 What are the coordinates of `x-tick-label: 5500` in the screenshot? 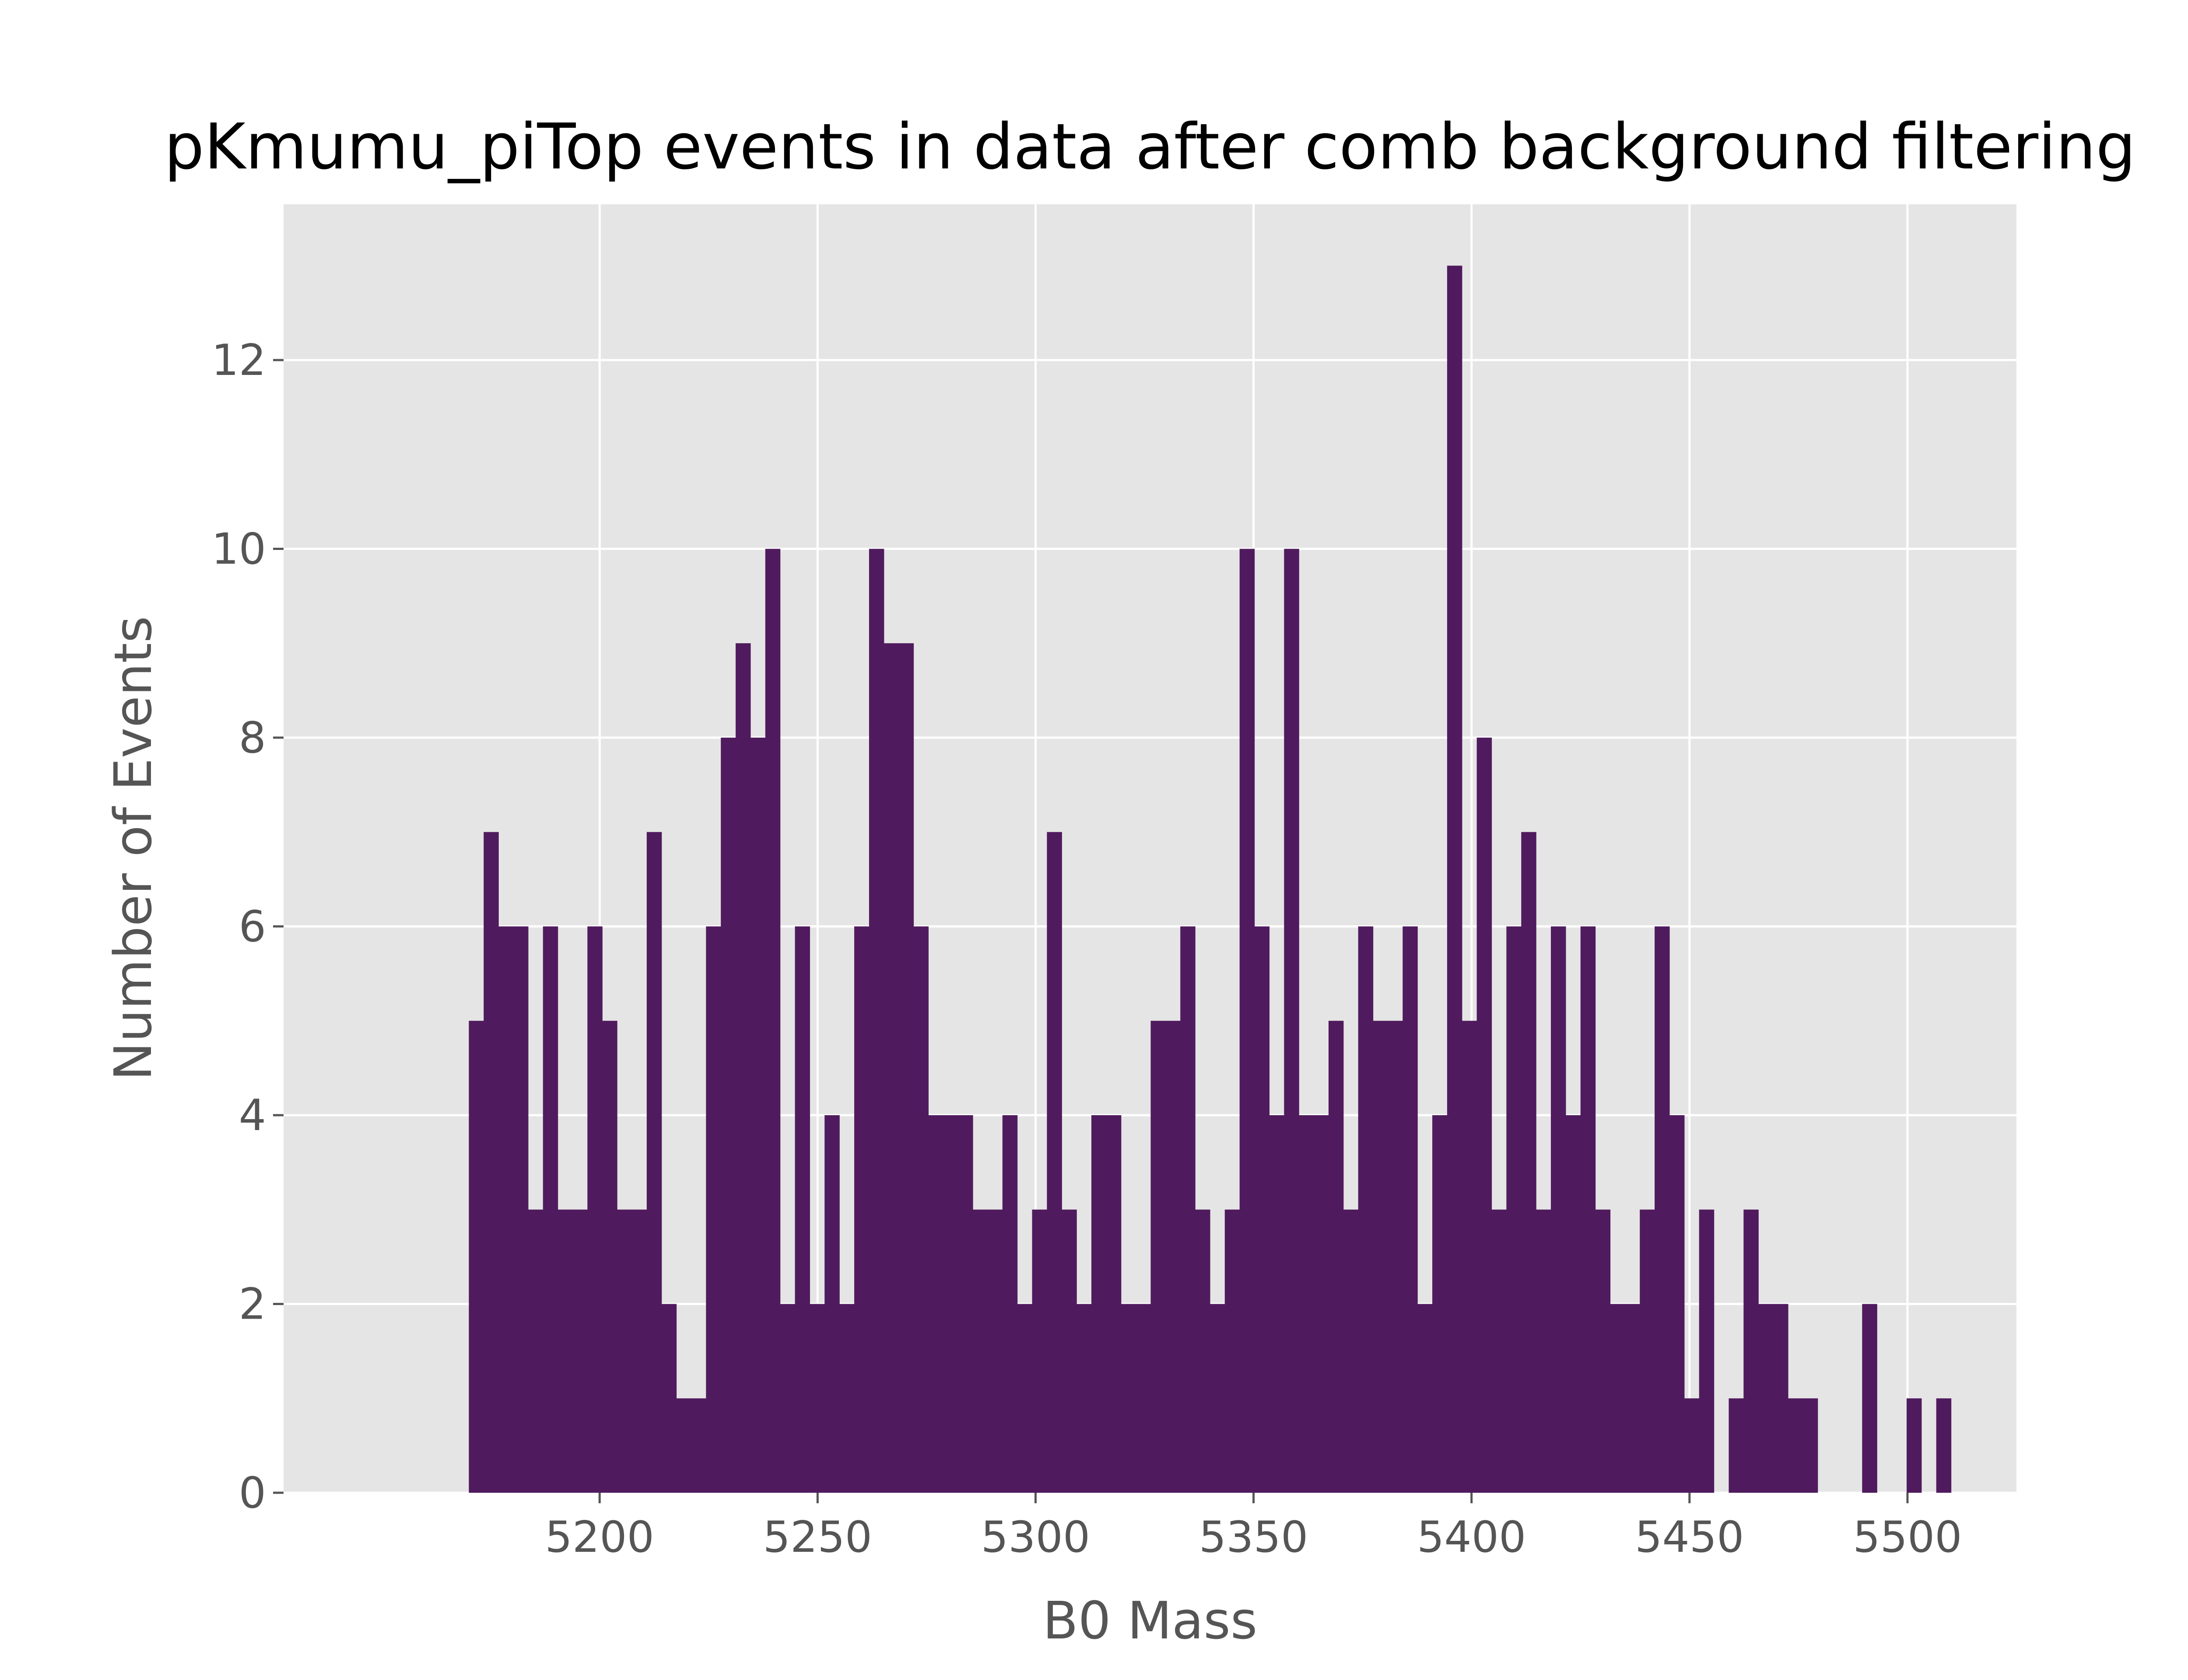 It's located at (1907, 1537).